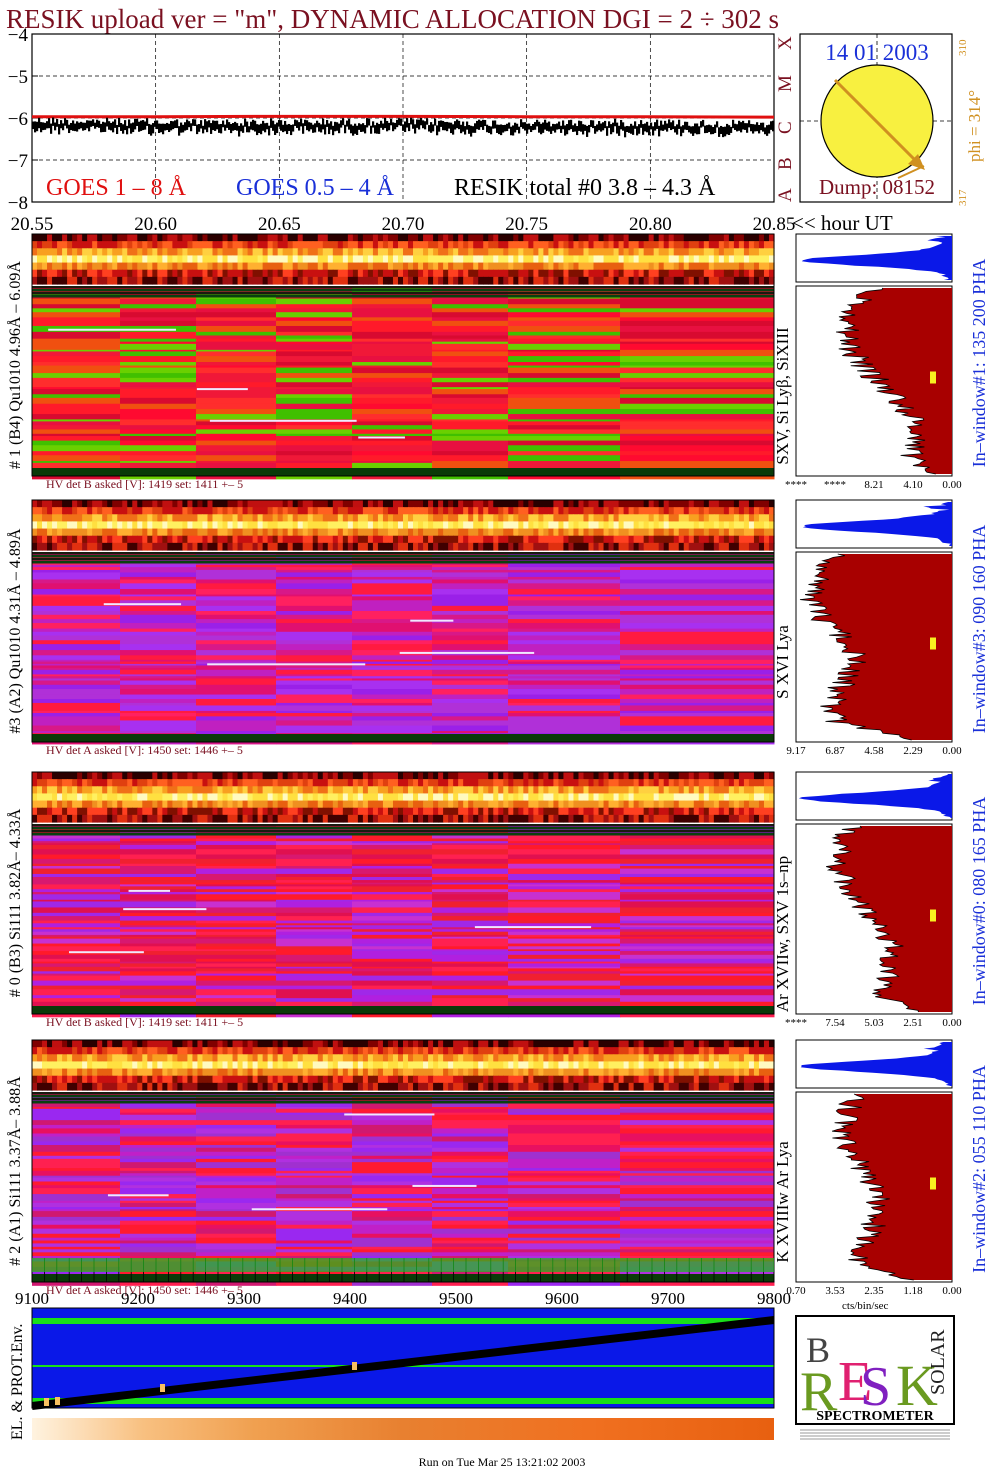 The width and height of the screenshot is (1004, 1481). Describe the element at coordinates (782, 934) in the screenshot. I see `spectral-line-label: Ar XVIIw, SXV 1s–np` at that location.